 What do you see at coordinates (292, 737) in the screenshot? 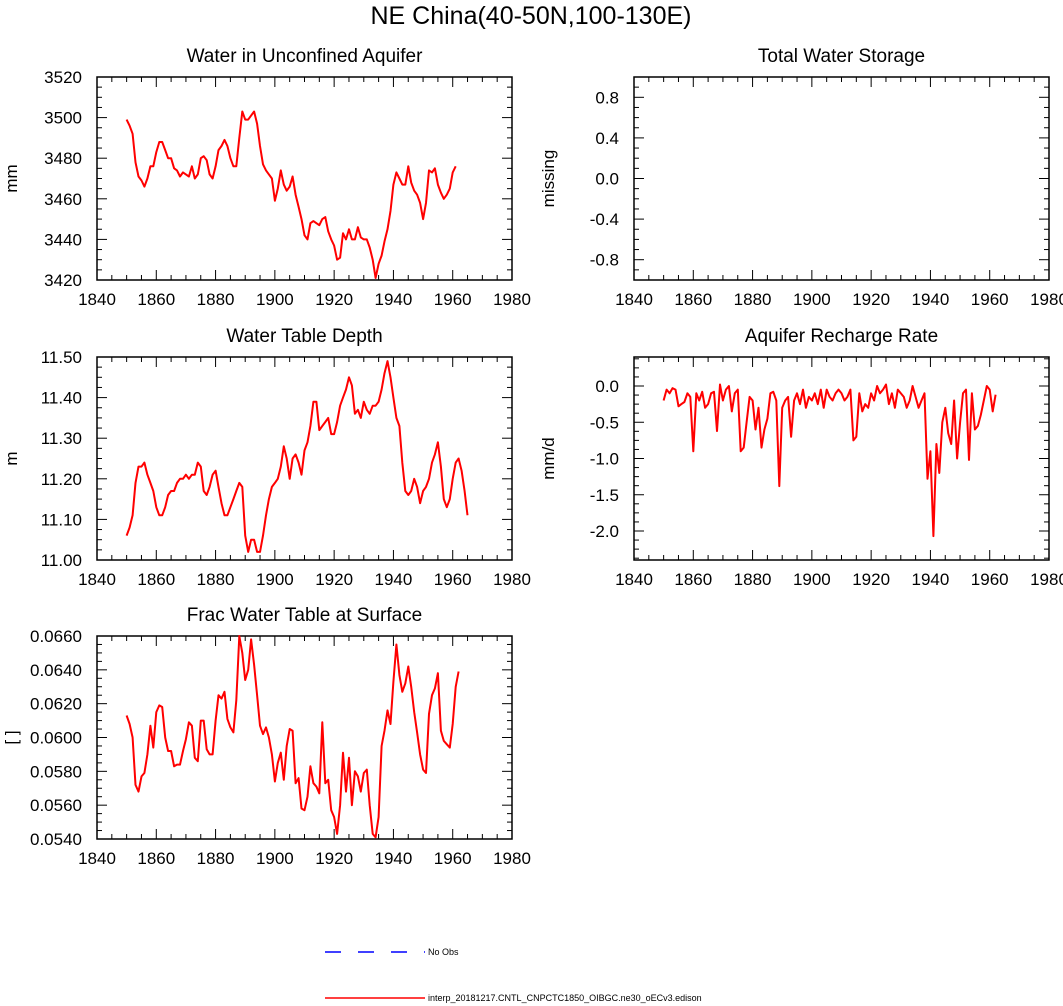
I see `series-line-frac` at bounding box center [292, 737].